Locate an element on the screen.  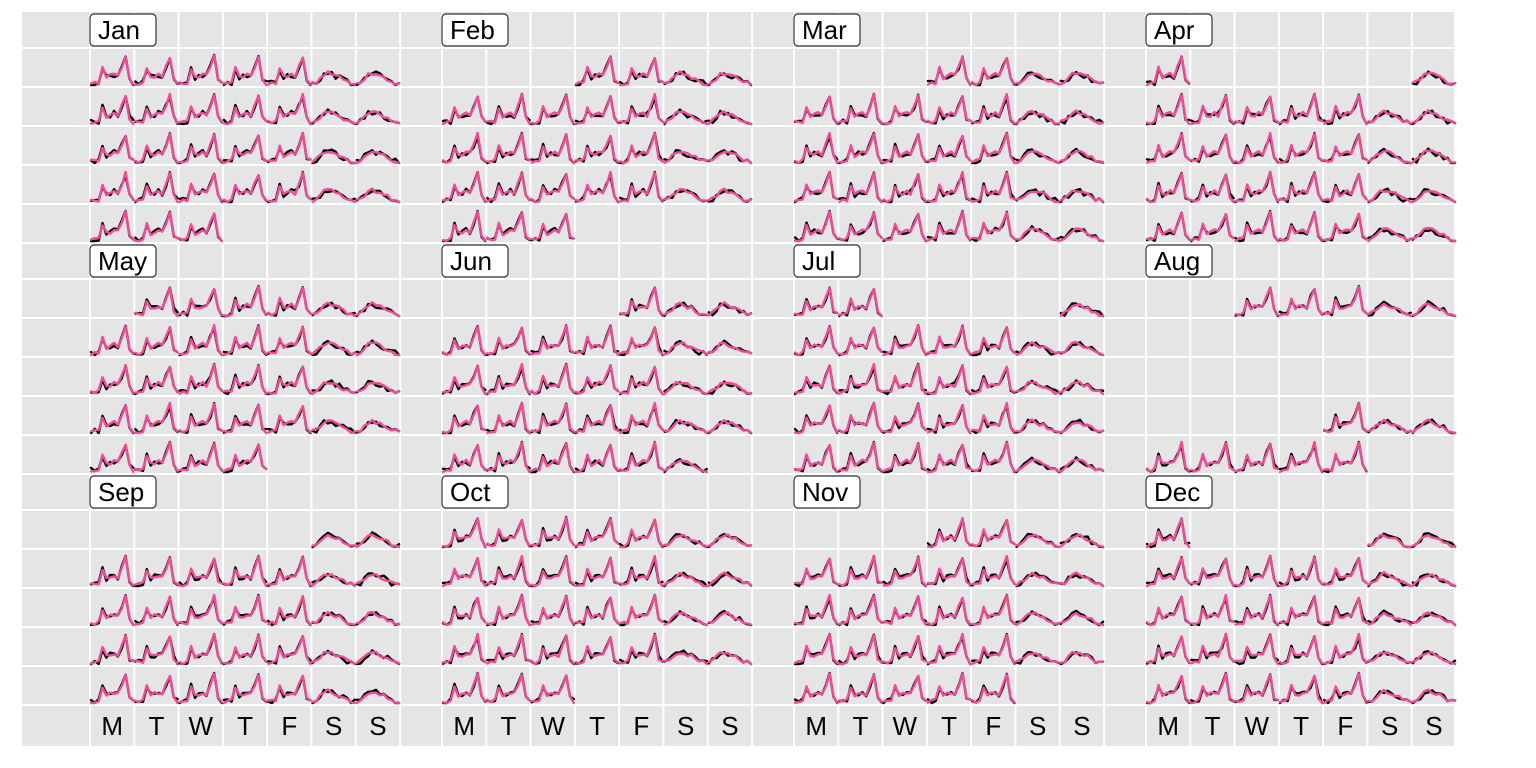
month-label-text: Apr is located at coordinates (1174, 30).